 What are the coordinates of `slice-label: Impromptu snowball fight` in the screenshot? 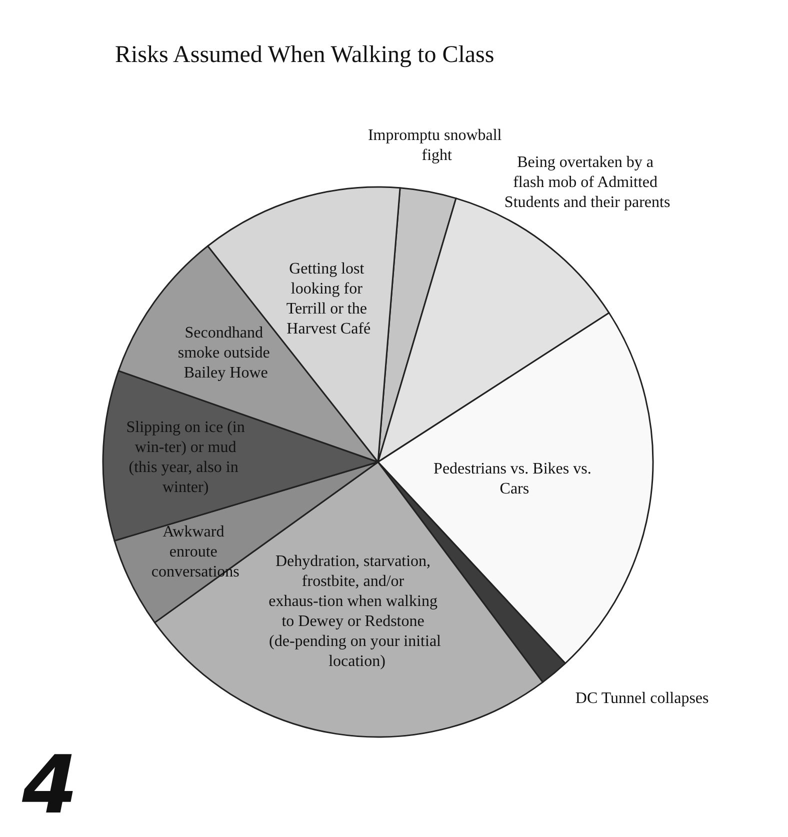 It's located at (437, 145).